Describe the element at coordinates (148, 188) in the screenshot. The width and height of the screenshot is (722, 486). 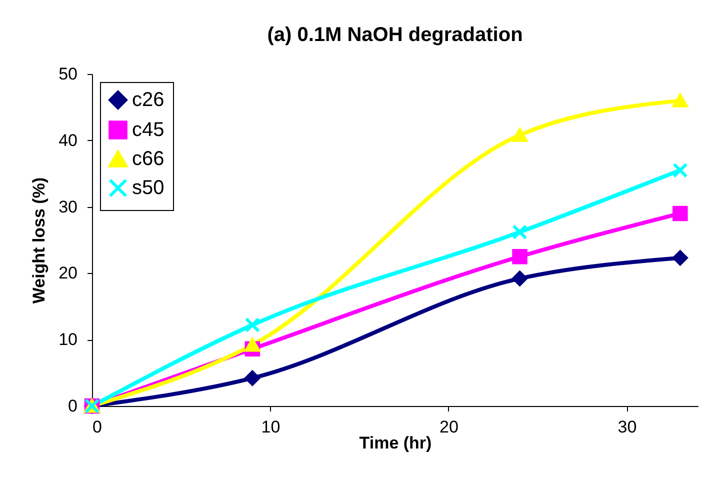
I see `legend-label: s50` at that location.